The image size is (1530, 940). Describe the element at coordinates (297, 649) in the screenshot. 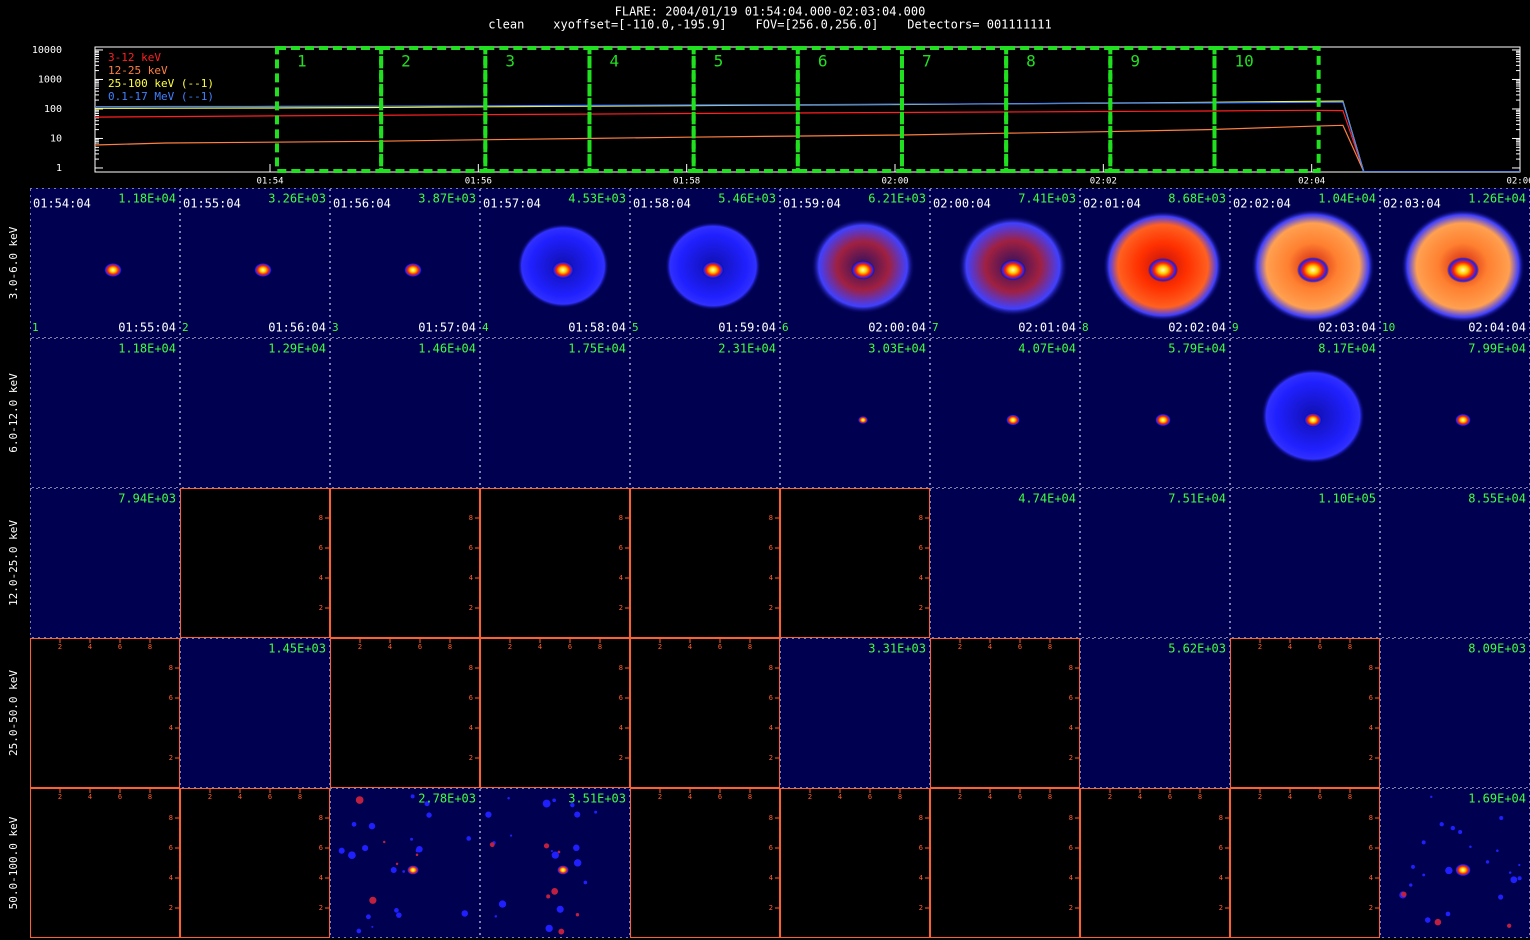

I see `max-value: 1.45E+03` at that location.